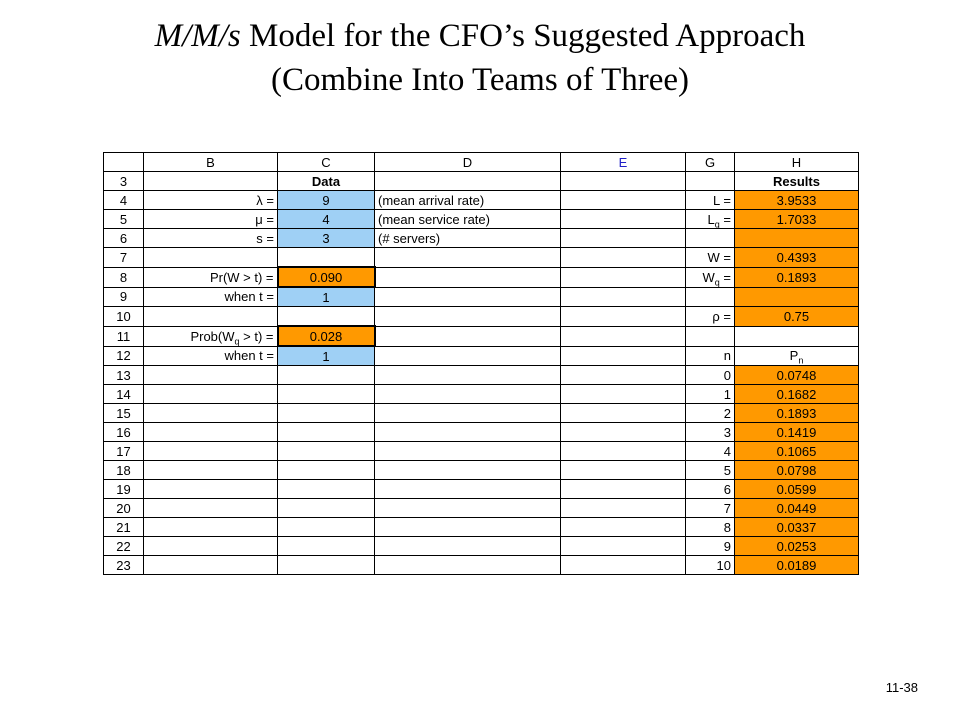 The width and height of the screenshot is (960, 720). I want to click on row-number: 21, so click(123, 527).